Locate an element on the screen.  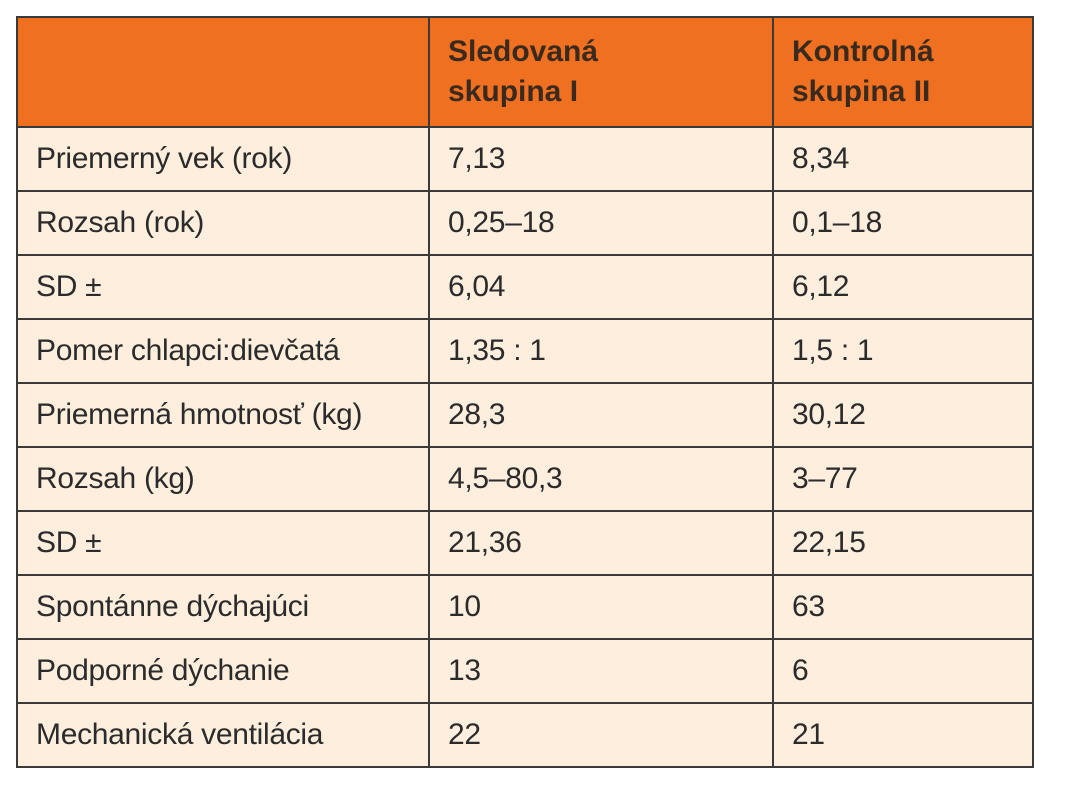
cell-group-1: 21,36 is located at coordinates (601, 543).